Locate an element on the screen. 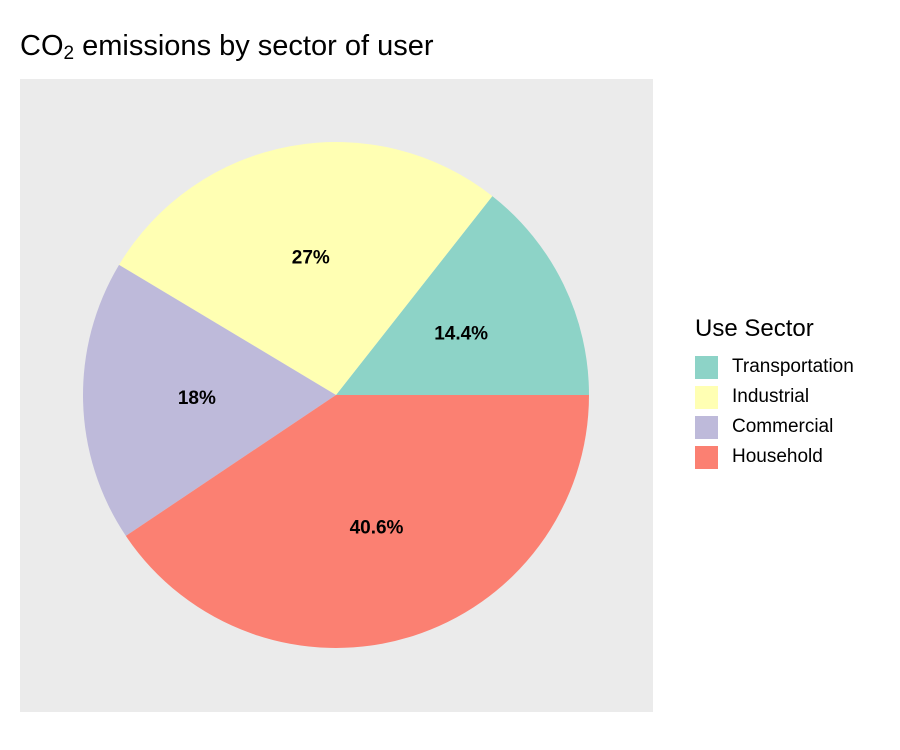 The image size is (900, 750). legend-label: Commercial is located at coordinates (783, 426).